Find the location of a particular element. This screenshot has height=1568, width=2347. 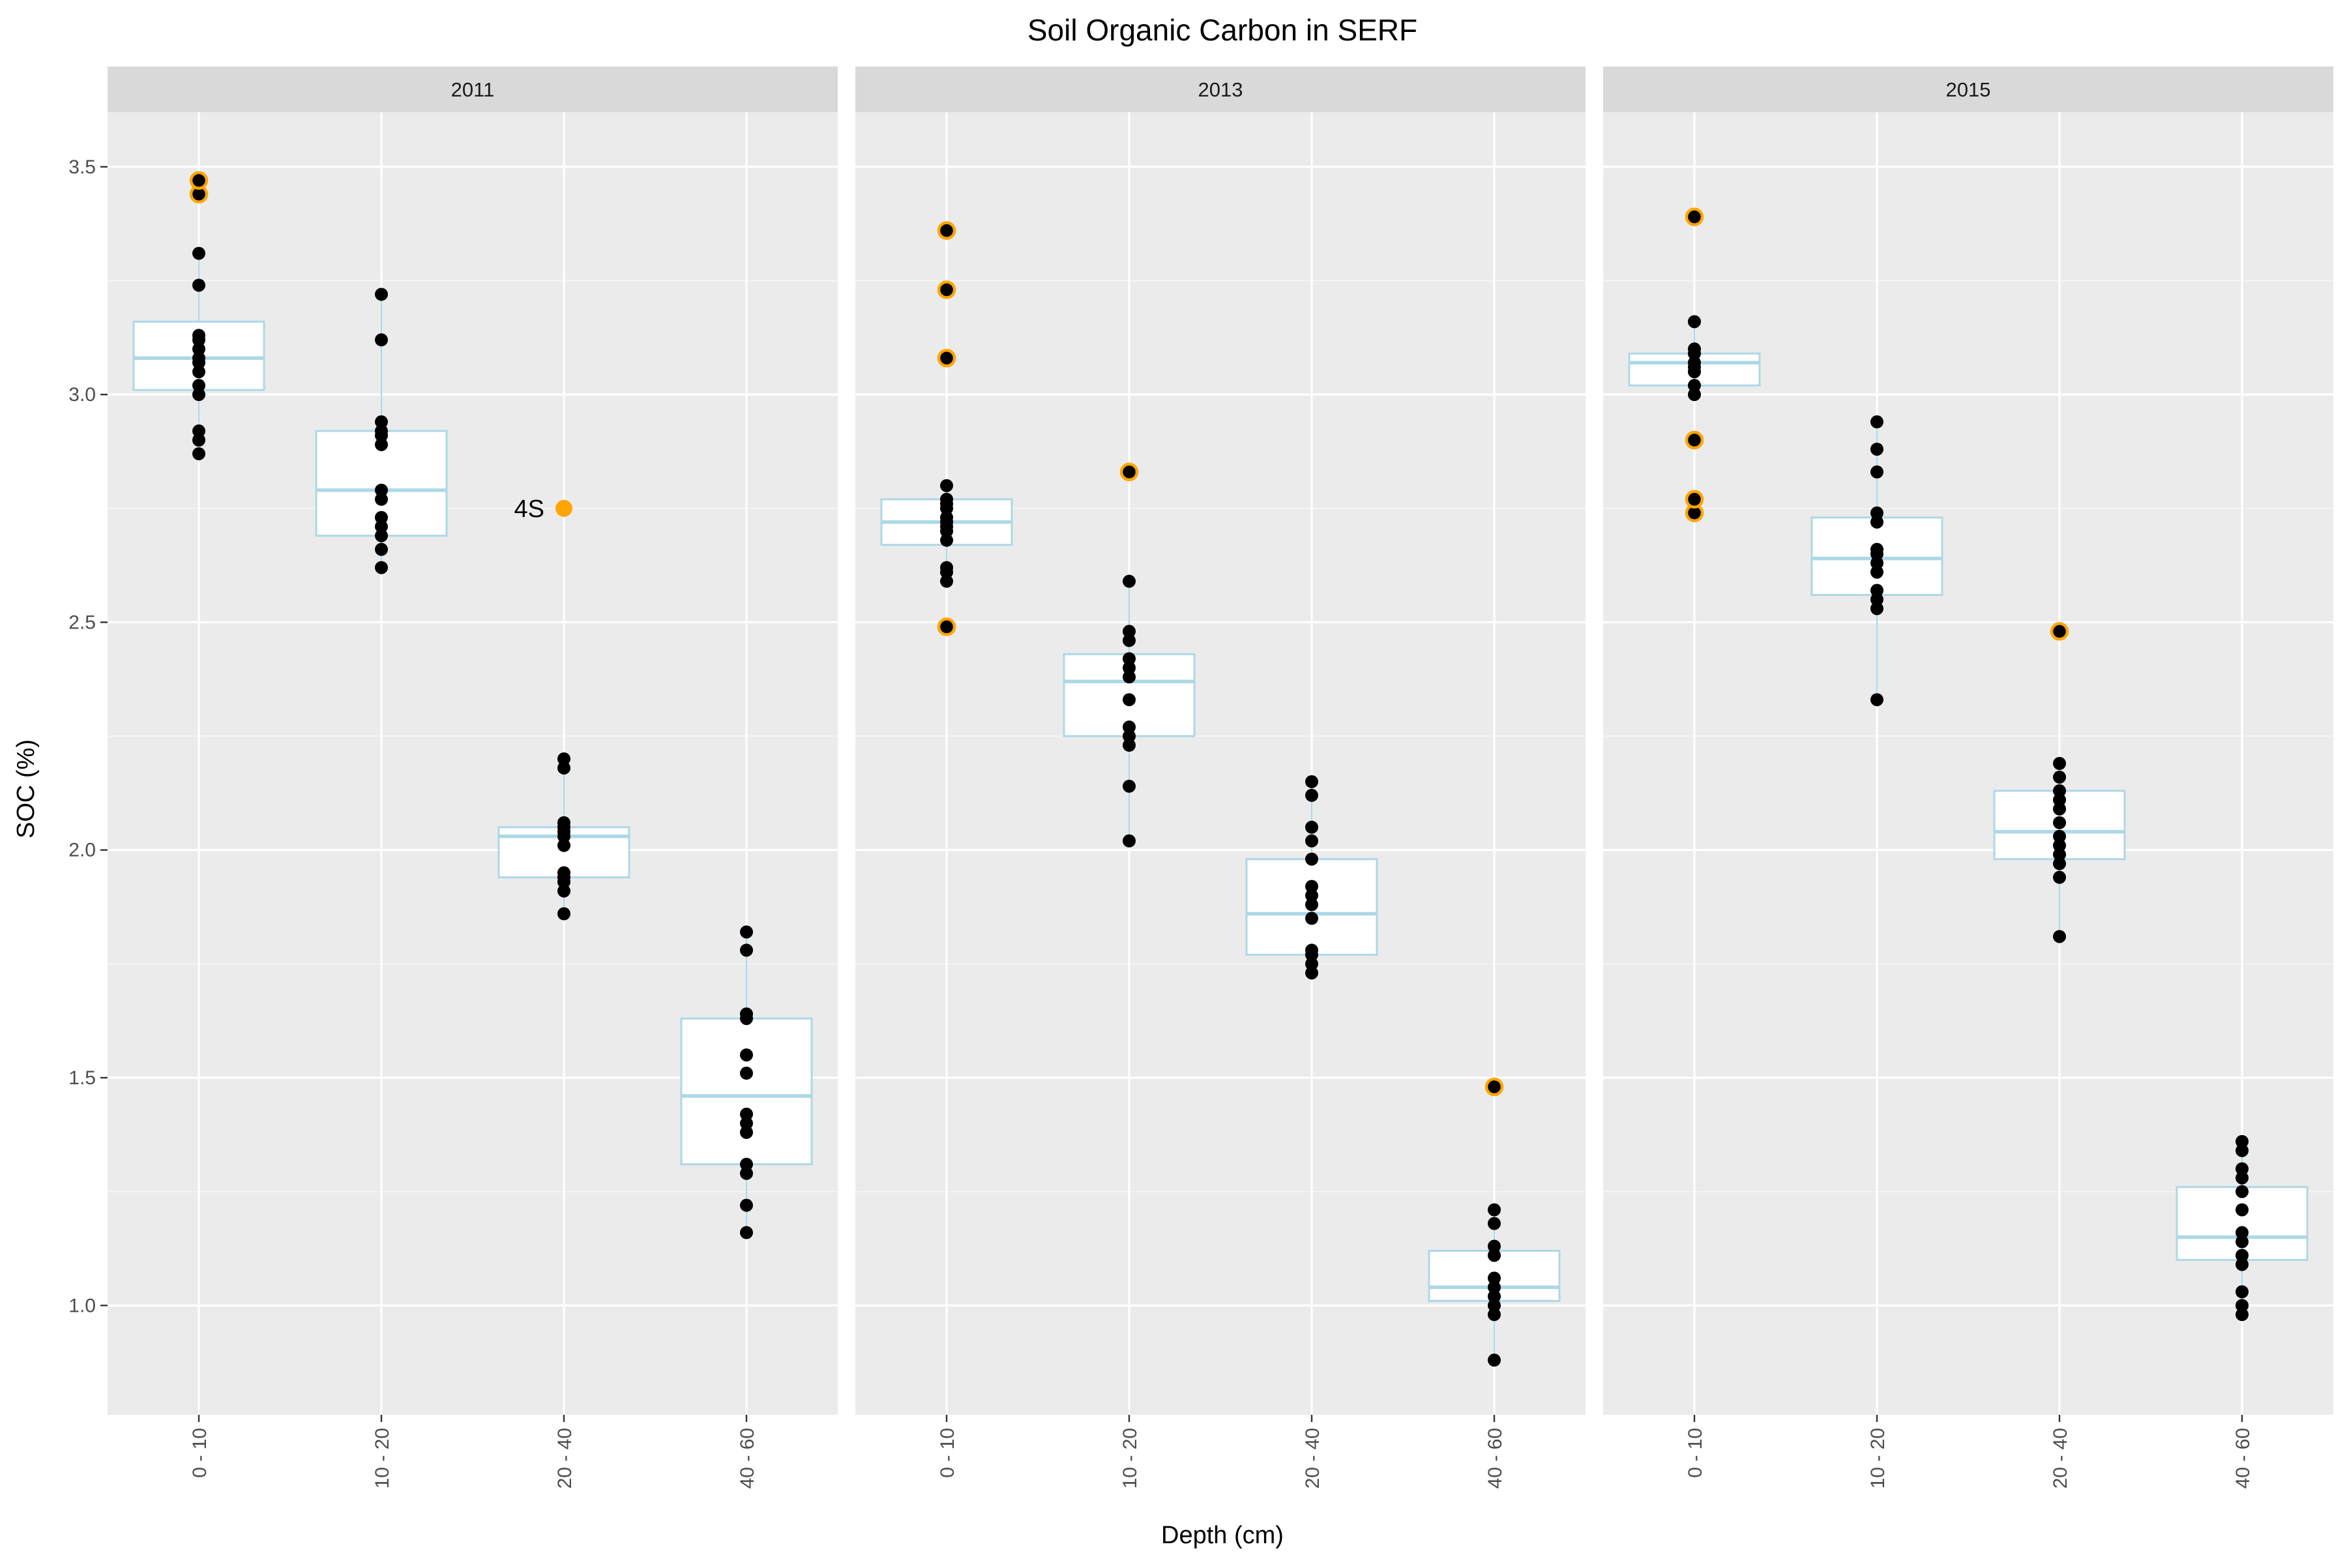

facet-strip-label: 2013 is located at coordinates (1220, 90).